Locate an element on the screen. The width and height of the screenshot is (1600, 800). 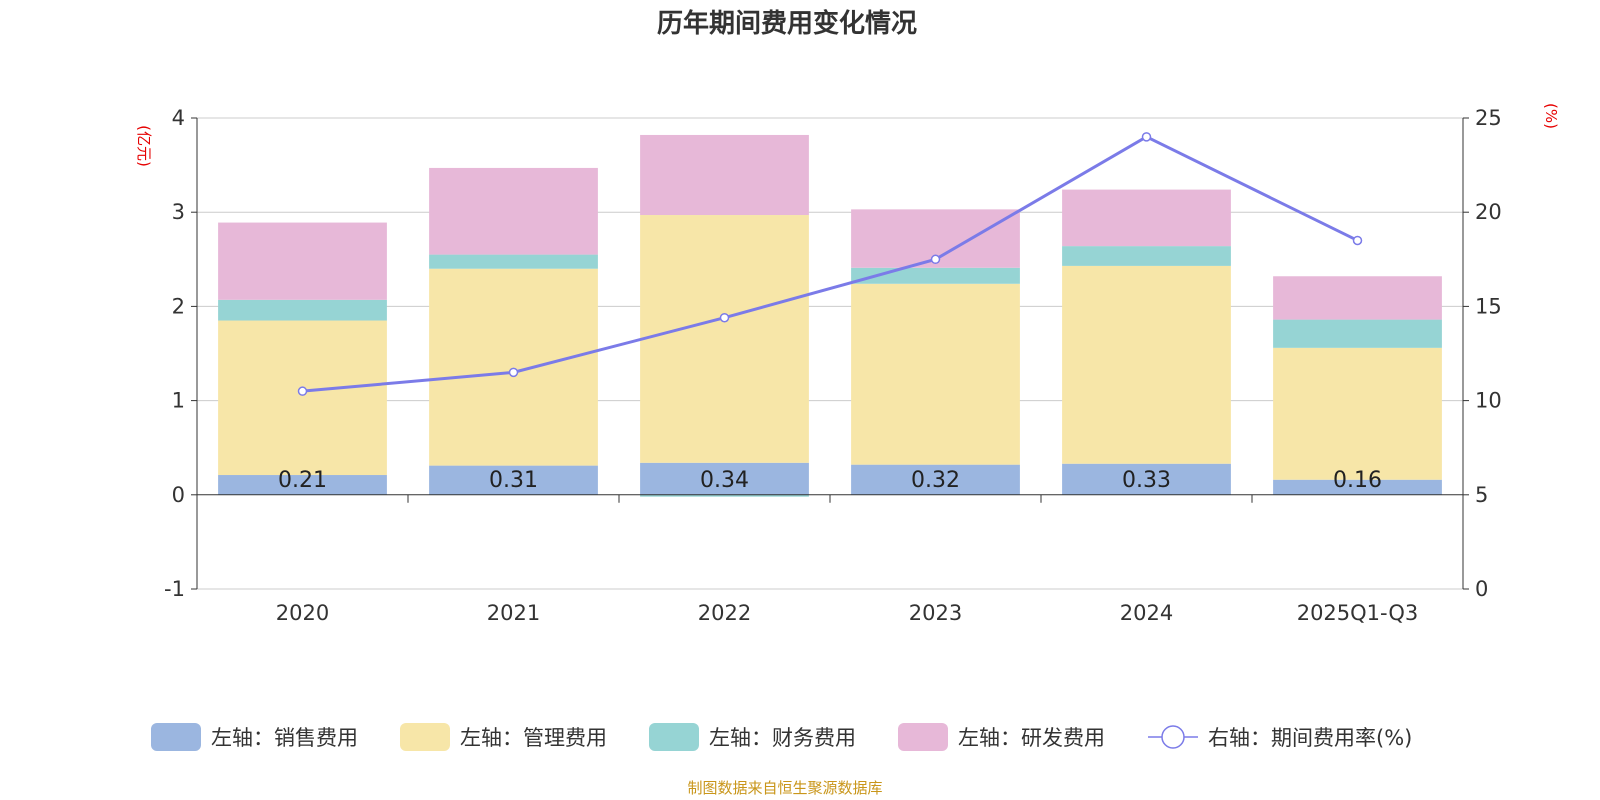
right-axis-tick-label: 25 is located at coordinates (1488, 118).